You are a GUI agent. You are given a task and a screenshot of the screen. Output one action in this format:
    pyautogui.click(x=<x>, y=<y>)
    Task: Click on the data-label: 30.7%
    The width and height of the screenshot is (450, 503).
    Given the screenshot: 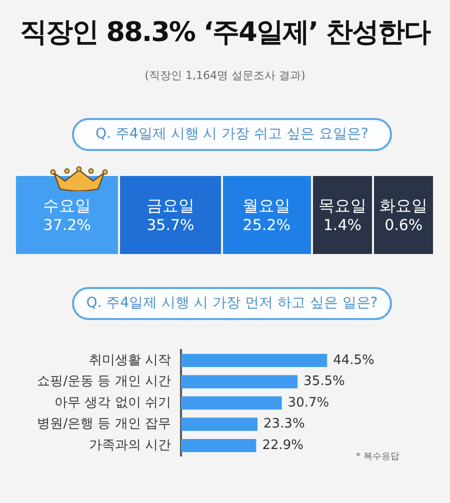 What is the action you would take?
    pyautogui.click(x=309, y=402)
    